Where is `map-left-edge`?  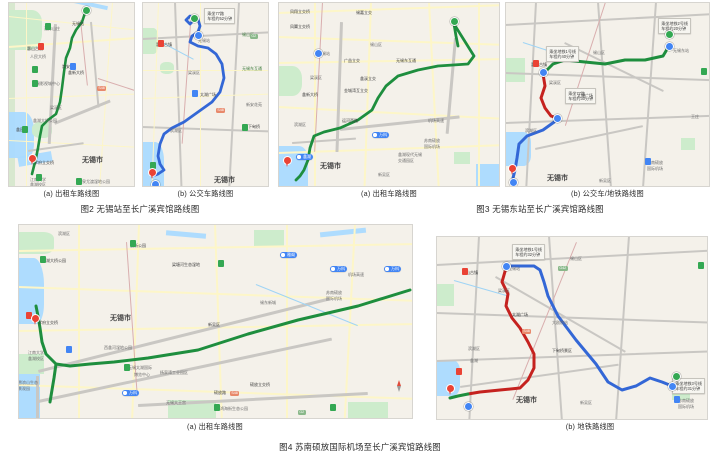 map-left-edge is located at coordinates (11, 94).